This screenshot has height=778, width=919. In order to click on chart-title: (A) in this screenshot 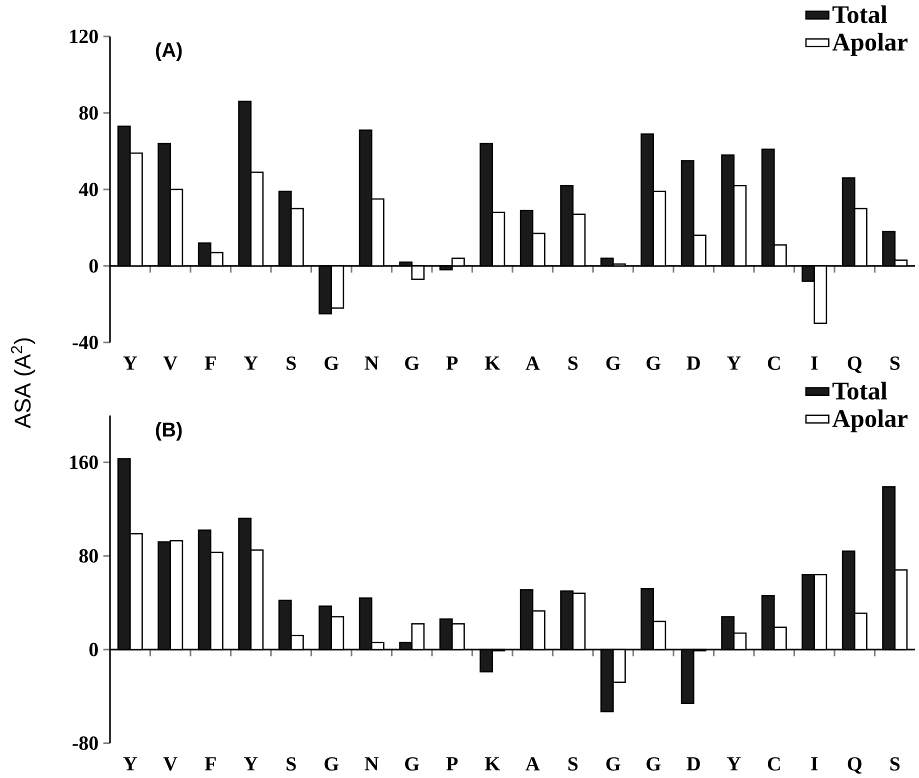, I will do `click(169, 51)`.